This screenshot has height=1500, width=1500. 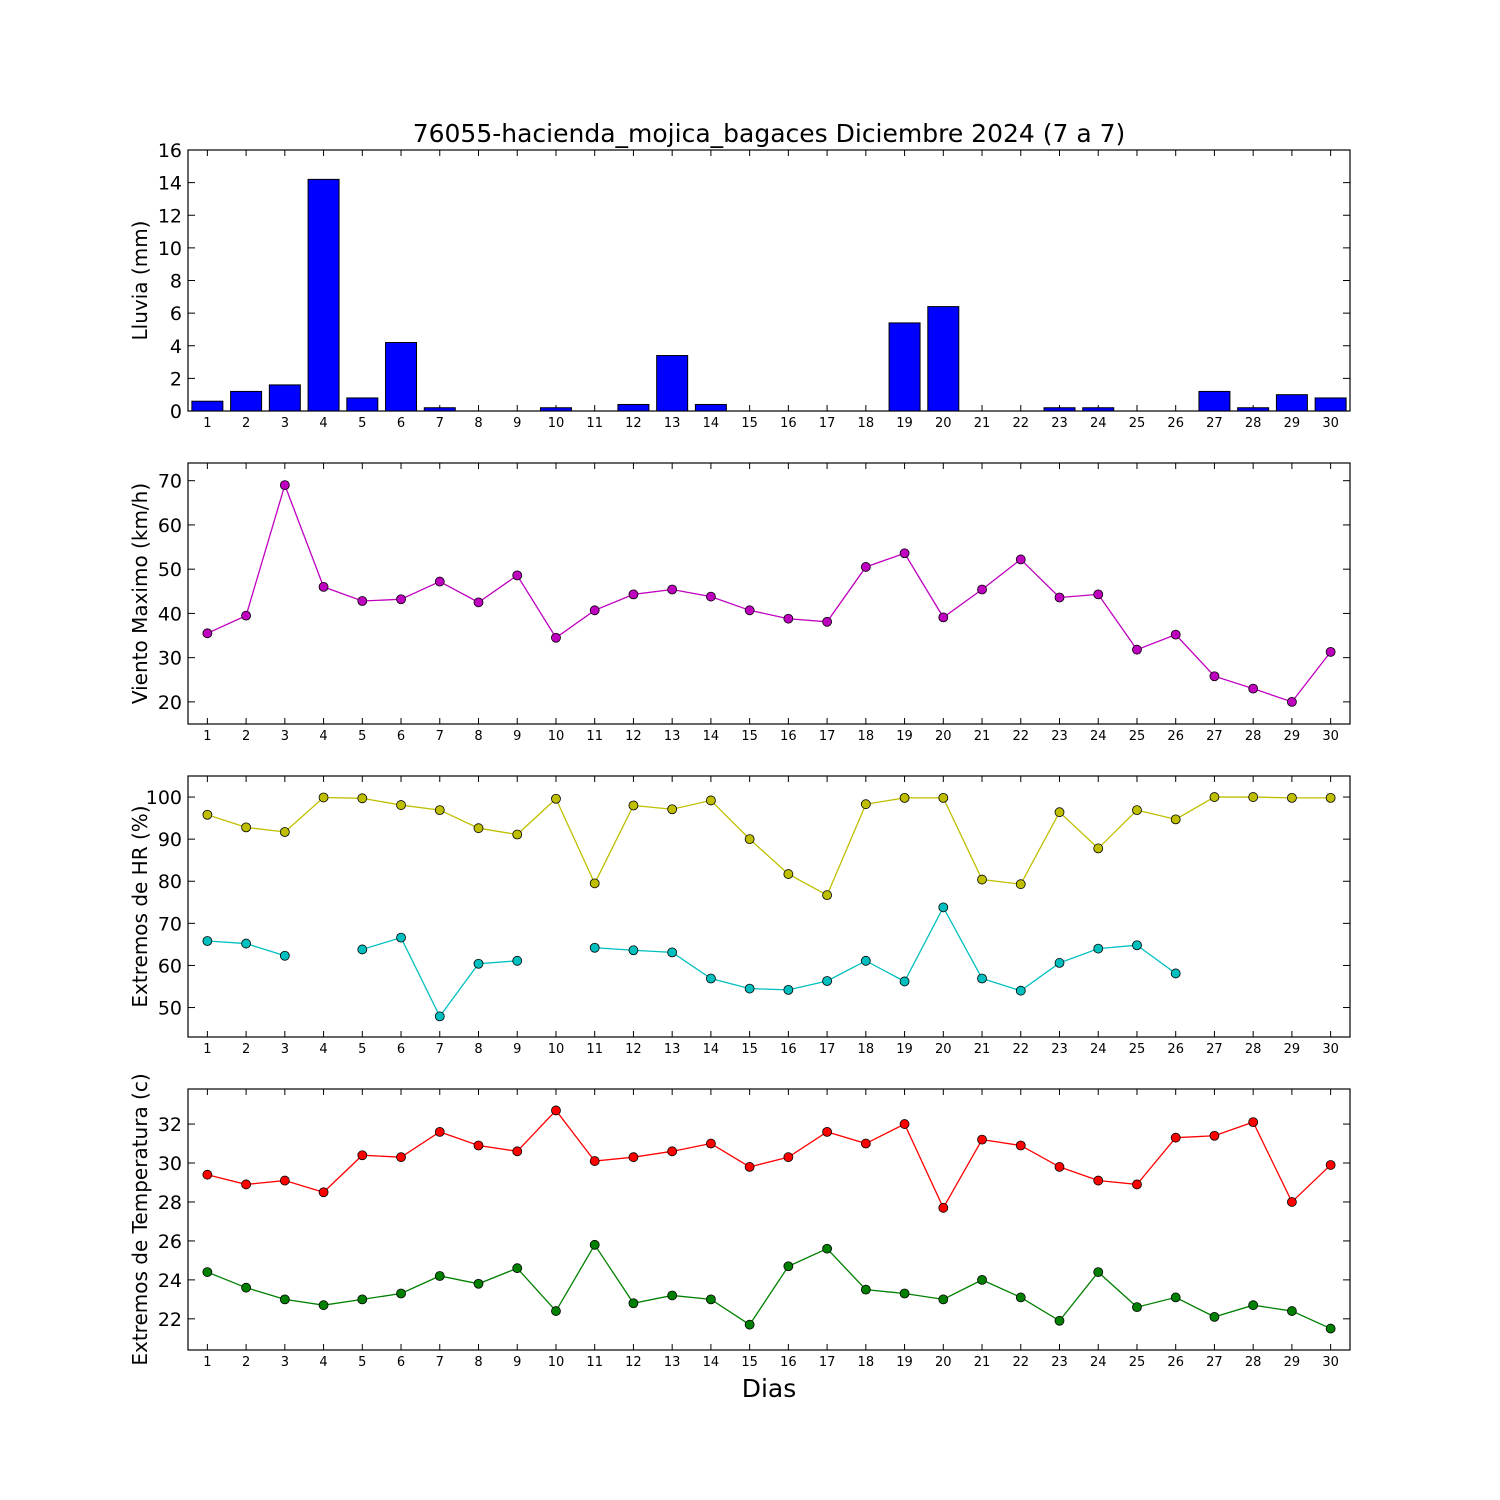 What do you see at coordinates (885, 948) in the screenshot?
I see `series-2-line` at bounding box center [885, 948].